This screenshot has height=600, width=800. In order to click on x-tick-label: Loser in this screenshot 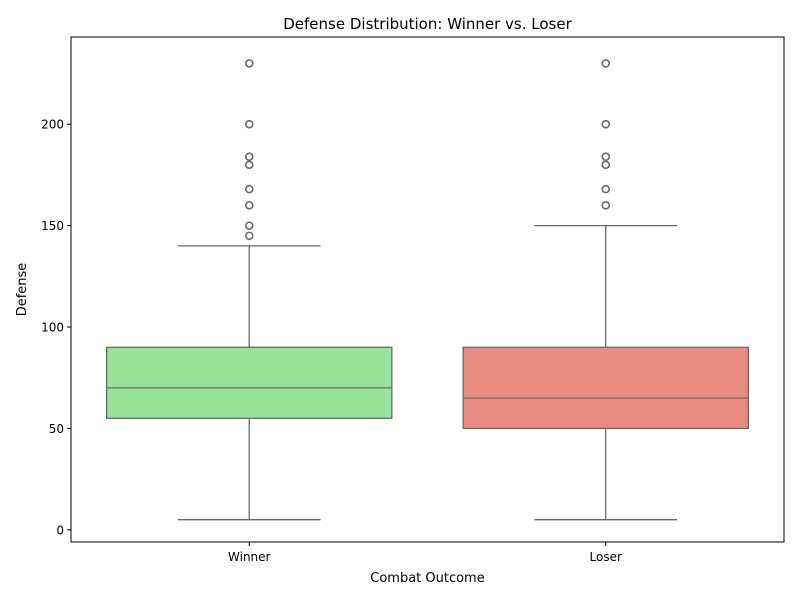, I will do `click(606, 557)`.